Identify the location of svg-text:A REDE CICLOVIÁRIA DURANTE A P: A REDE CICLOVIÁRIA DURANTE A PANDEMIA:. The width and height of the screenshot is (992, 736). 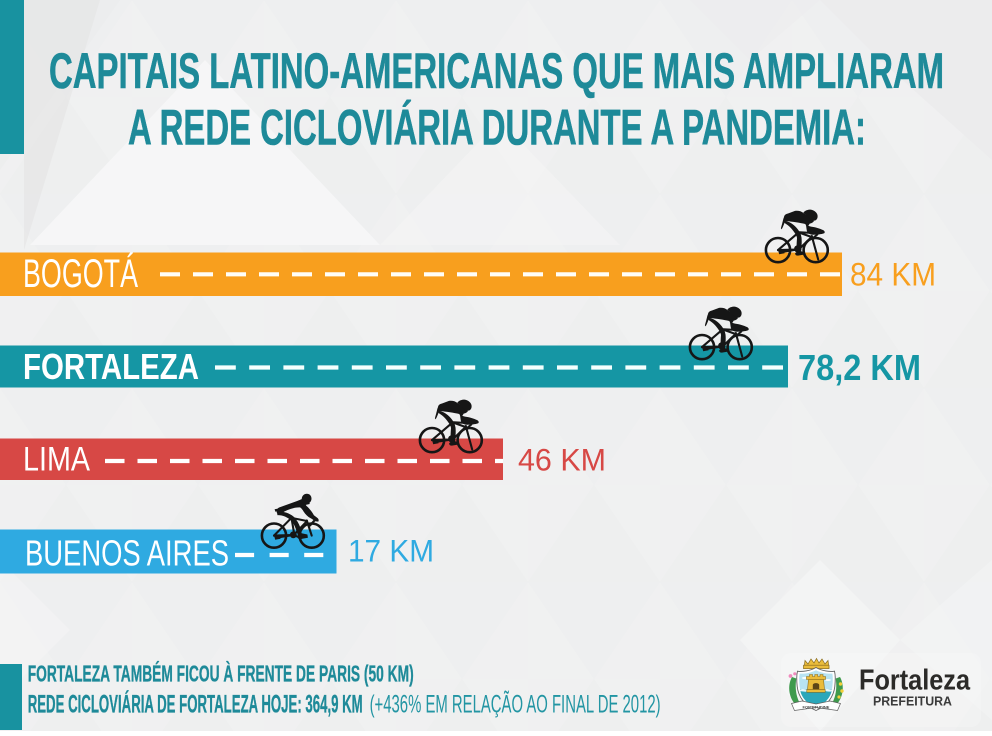
(497, 128).